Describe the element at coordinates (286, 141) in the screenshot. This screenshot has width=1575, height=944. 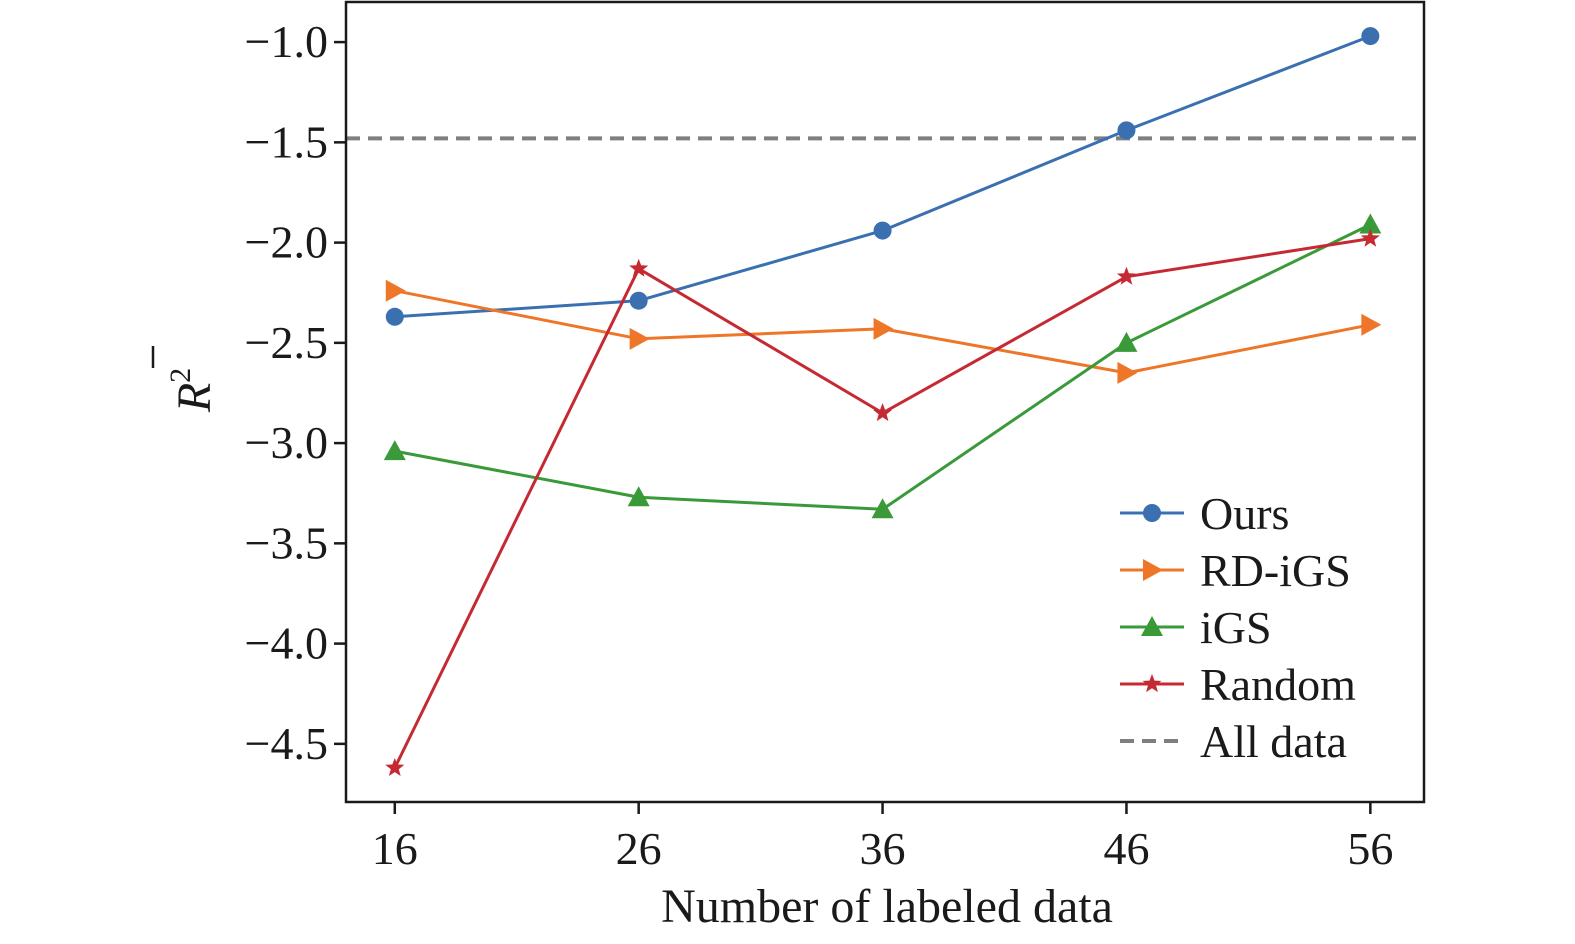
I see `y-tick-label: −1.5` at that location.